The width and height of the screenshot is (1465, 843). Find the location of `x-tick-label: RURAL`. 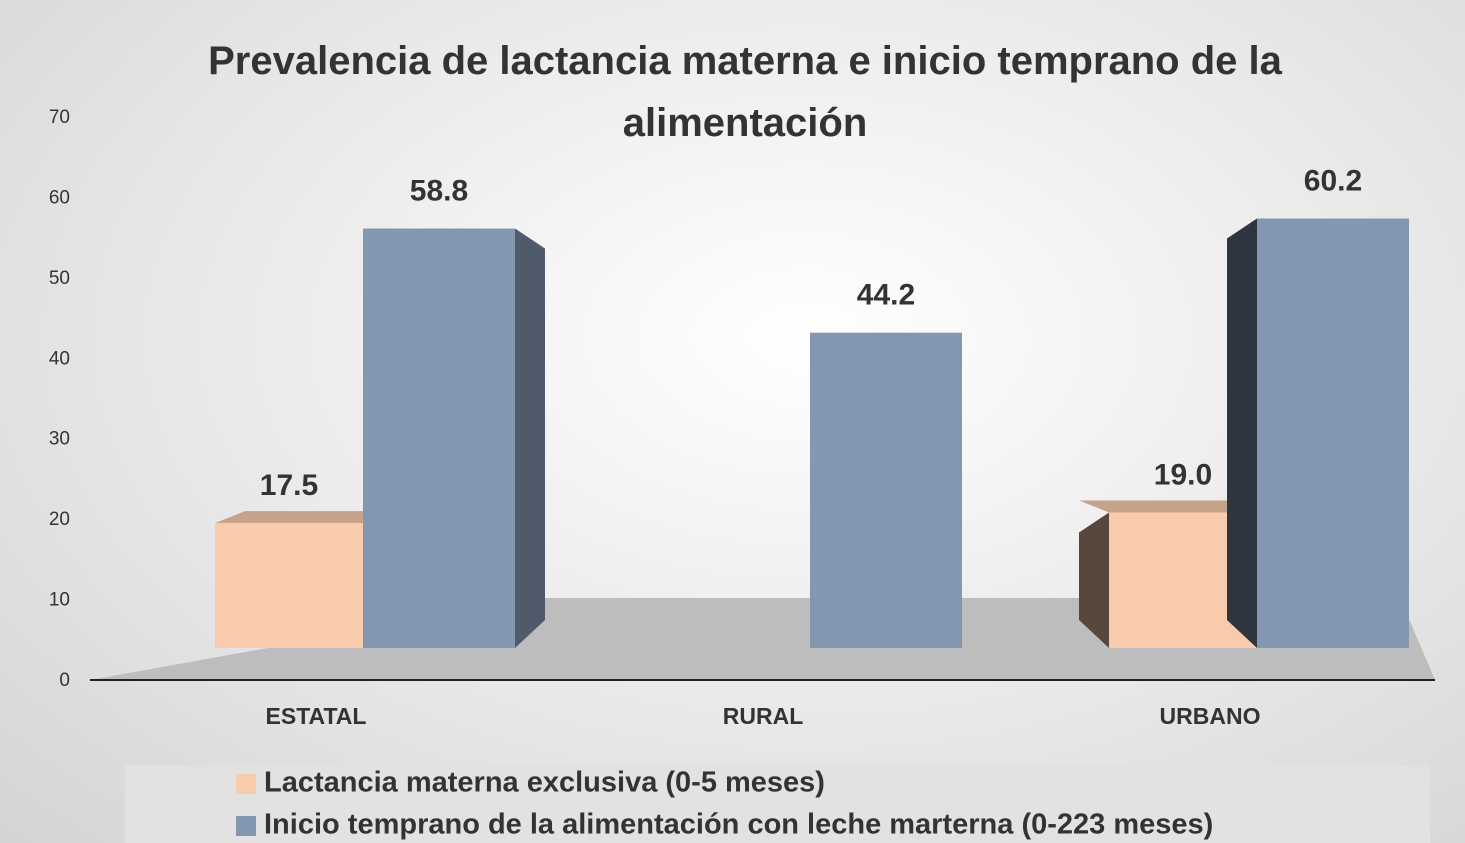

x-tick-label: RURAL is located at coordinates (763, 716).